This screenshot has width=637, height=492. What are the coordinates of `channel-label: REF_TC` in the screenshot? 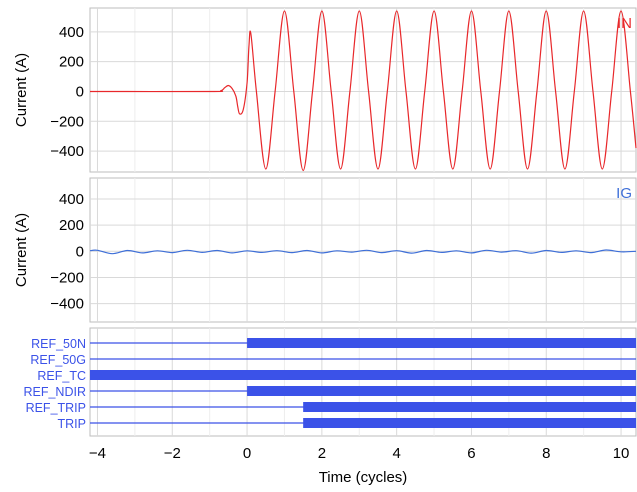 It's located at (61, 376).